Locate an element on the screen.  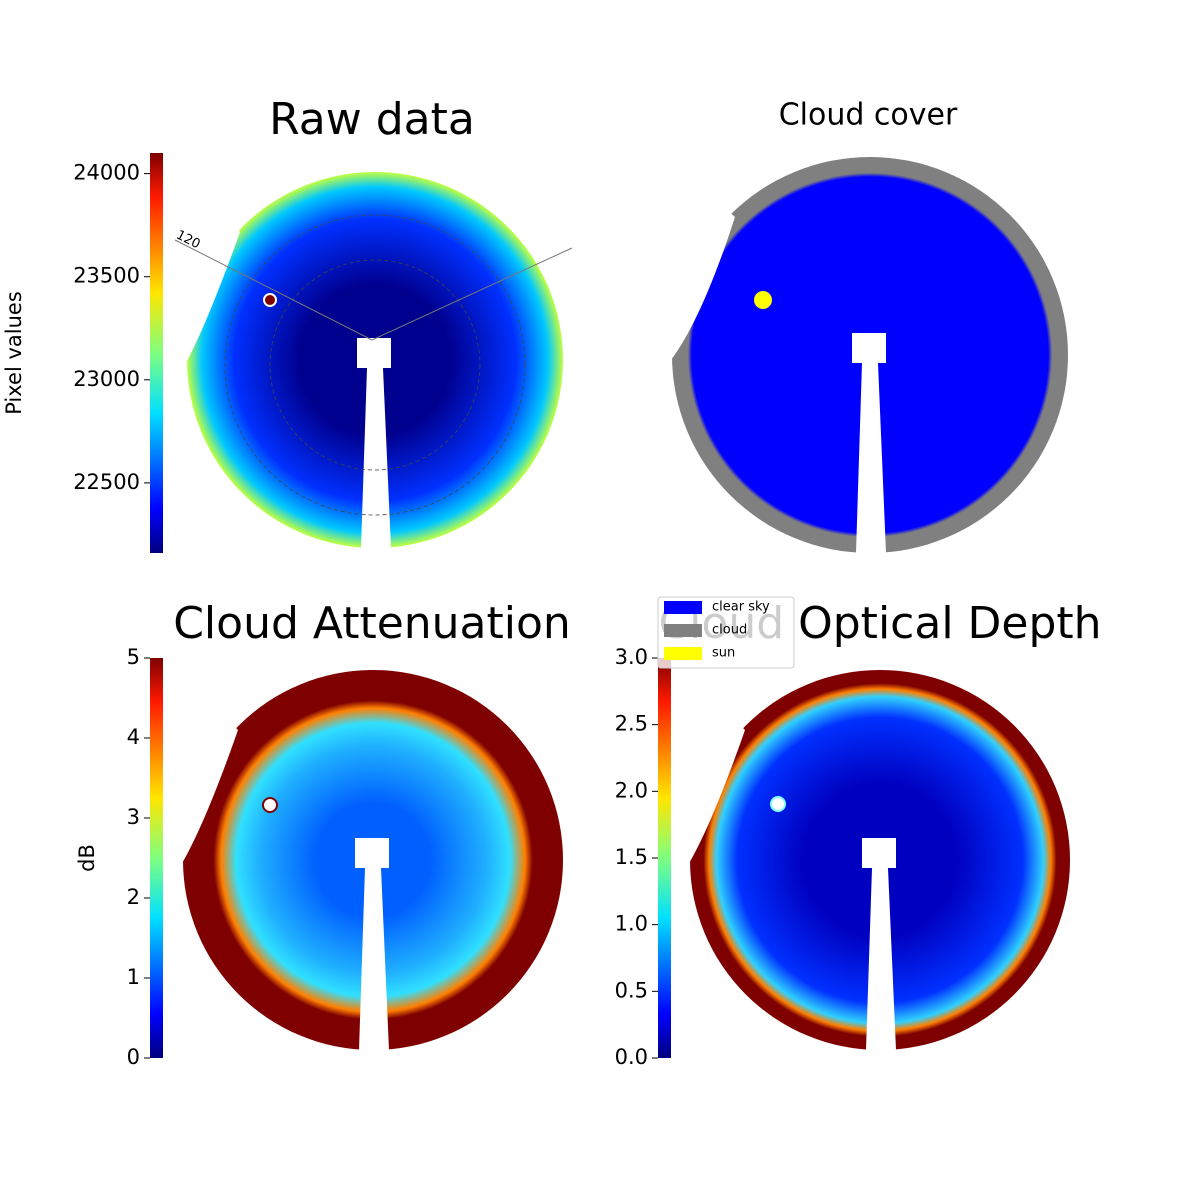
colorbar-tick-label: 1.0 is located at coordinates (631, 924).